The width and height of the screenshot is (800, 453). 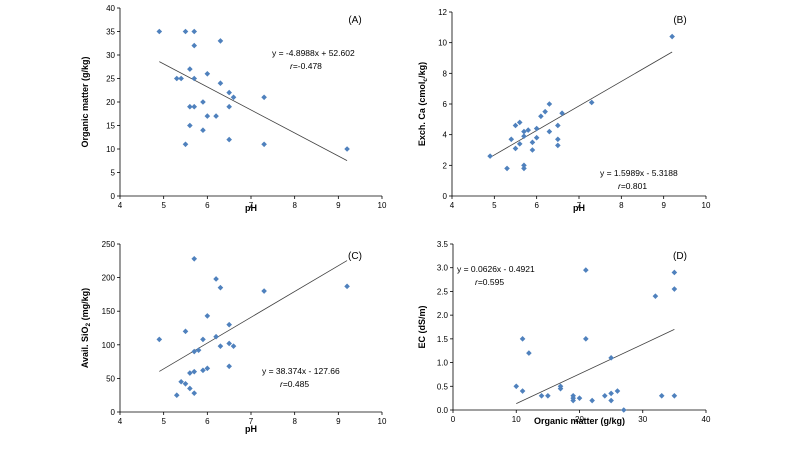 I want to click on panel-label: (B), so click(x=679, y=20).